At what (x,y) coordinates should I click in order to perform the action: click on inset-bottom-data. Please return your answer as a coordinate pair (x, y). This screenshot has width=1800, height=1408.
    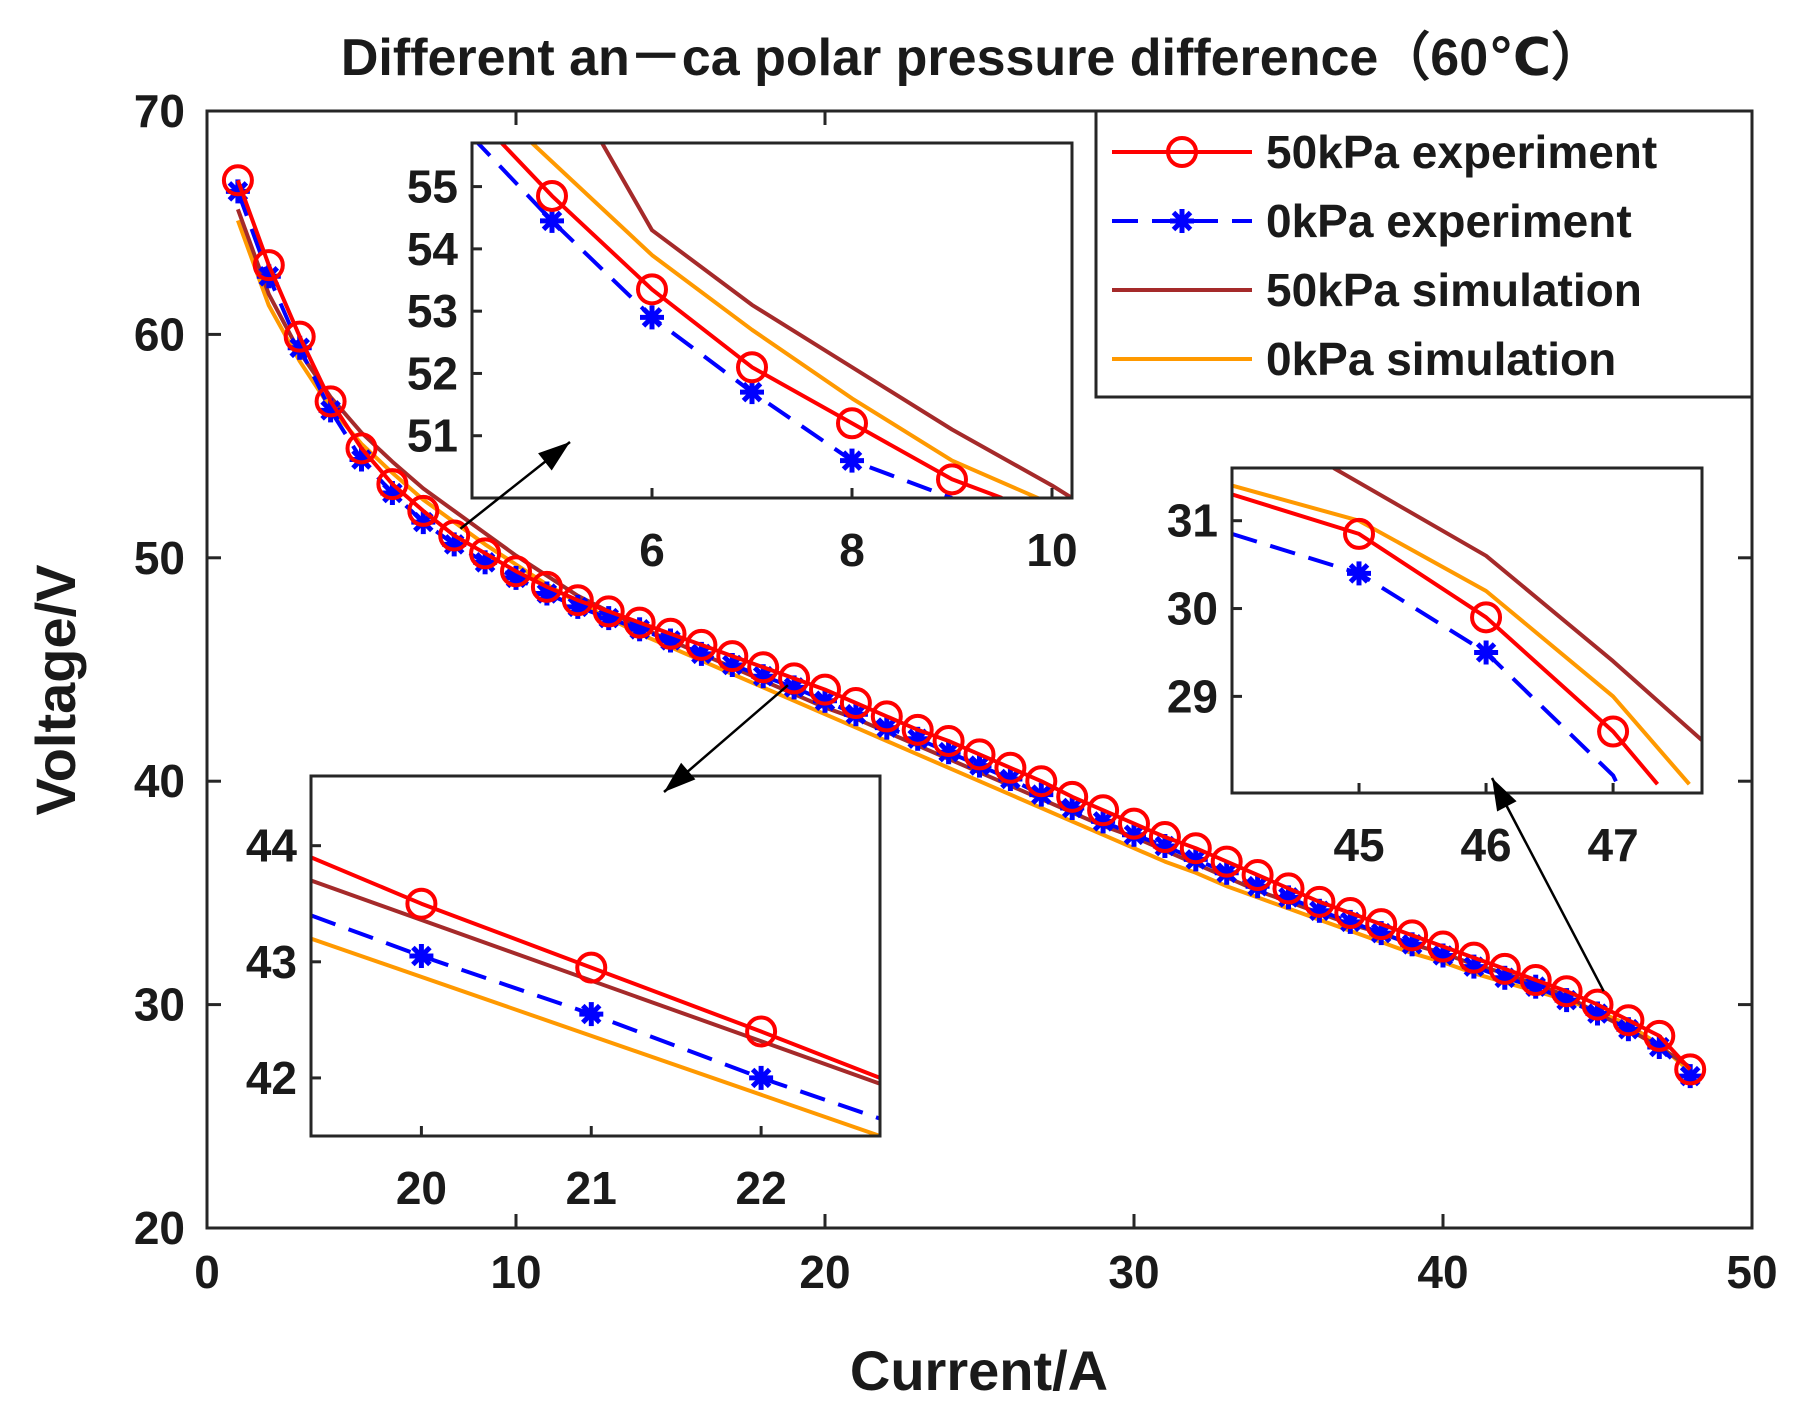
    Looking at the image, I should click on (595, 995).